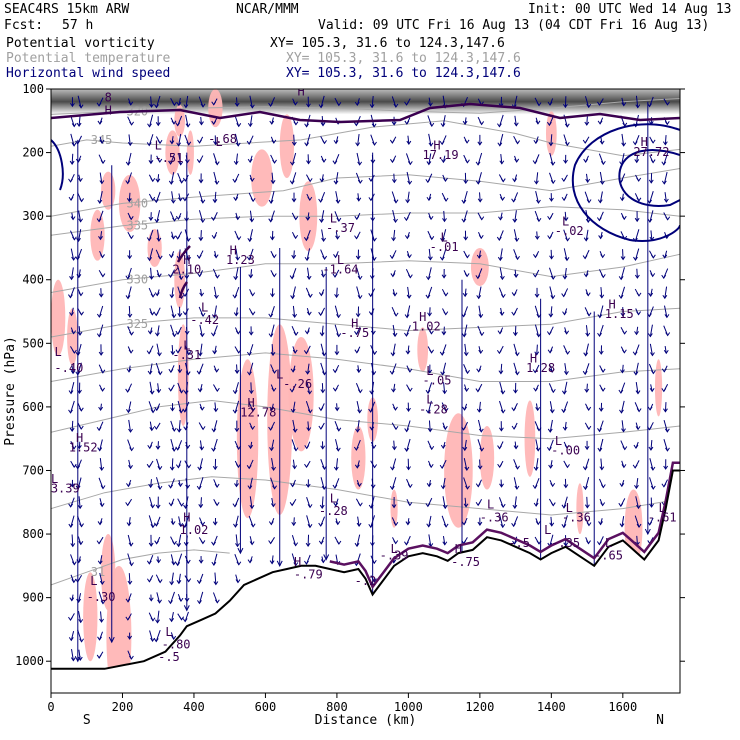  I want to click on x-tick-label: 200, so click(123, 707).